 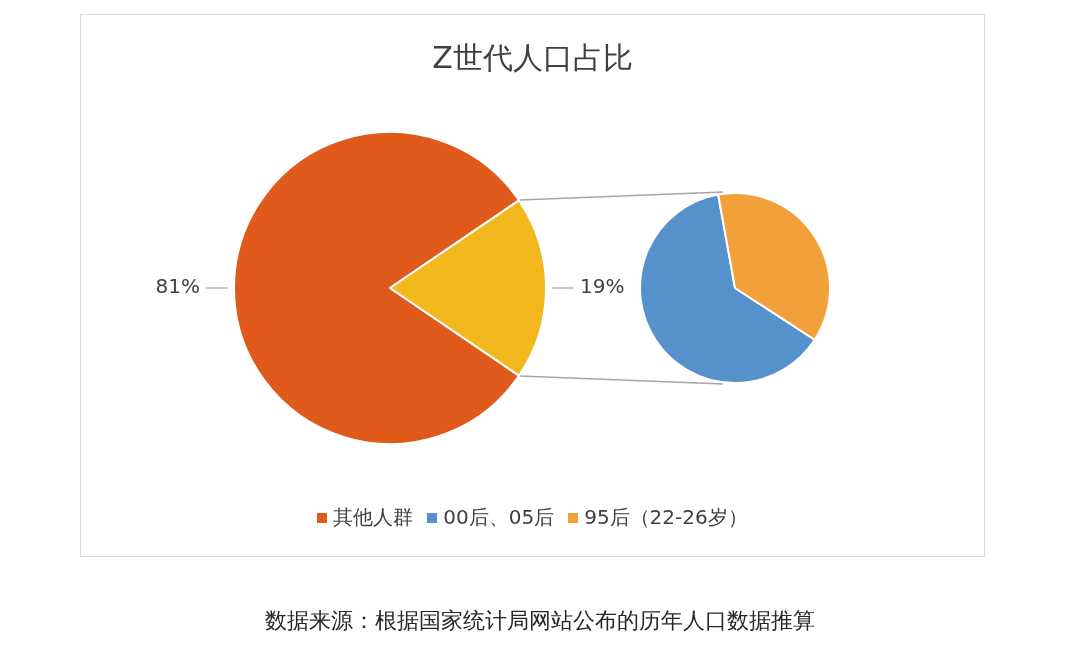 What do you see at coordinates (532, 58) in the screenshot?
I see `chart-title: Z世代人口占比` at bounding box center [532, 58].